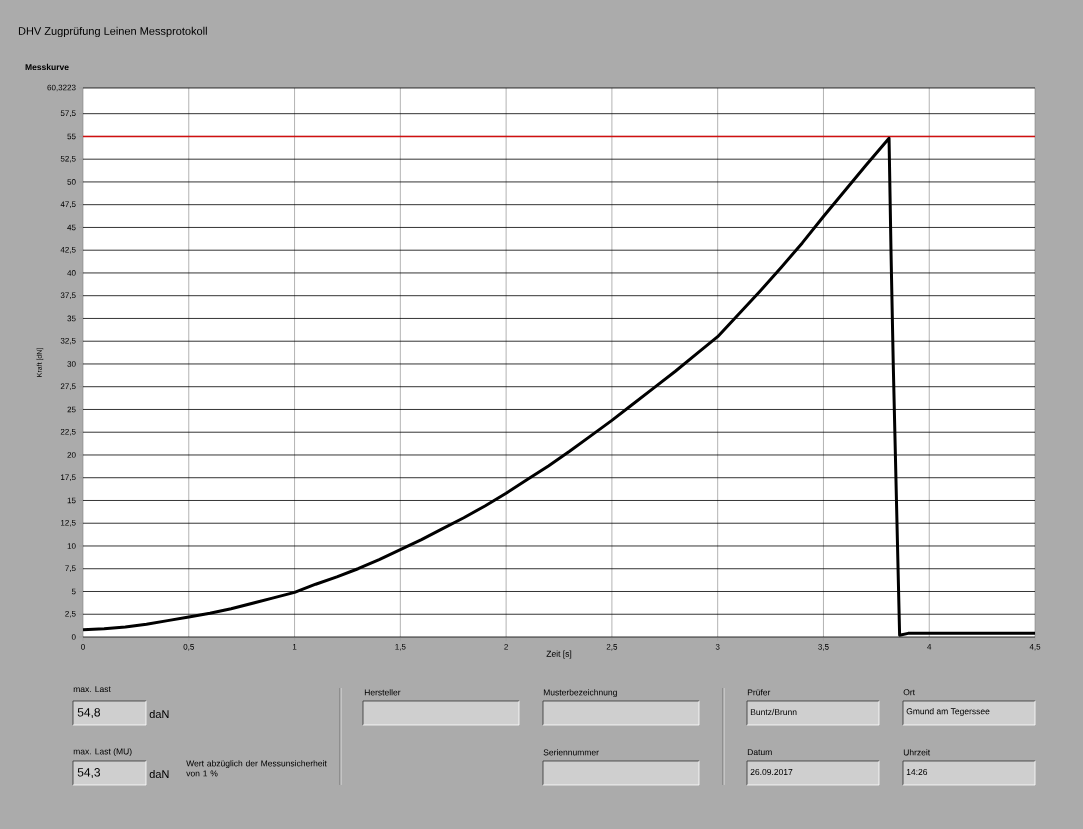 The image size is (1083, 829). I want to click on y-tick-label: 52,5, so click(68, 159).